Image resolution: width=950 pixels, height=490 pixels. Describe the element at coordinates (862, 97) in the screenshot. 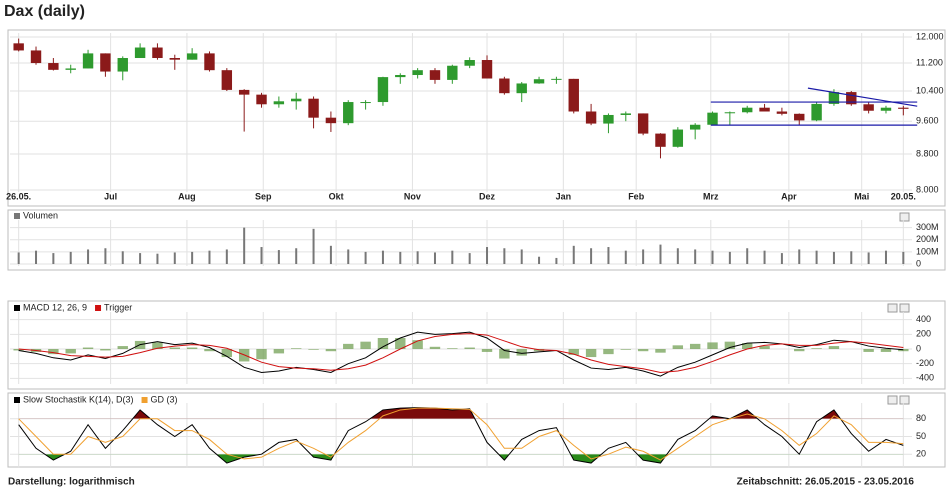

I see `trend-line` at that location.